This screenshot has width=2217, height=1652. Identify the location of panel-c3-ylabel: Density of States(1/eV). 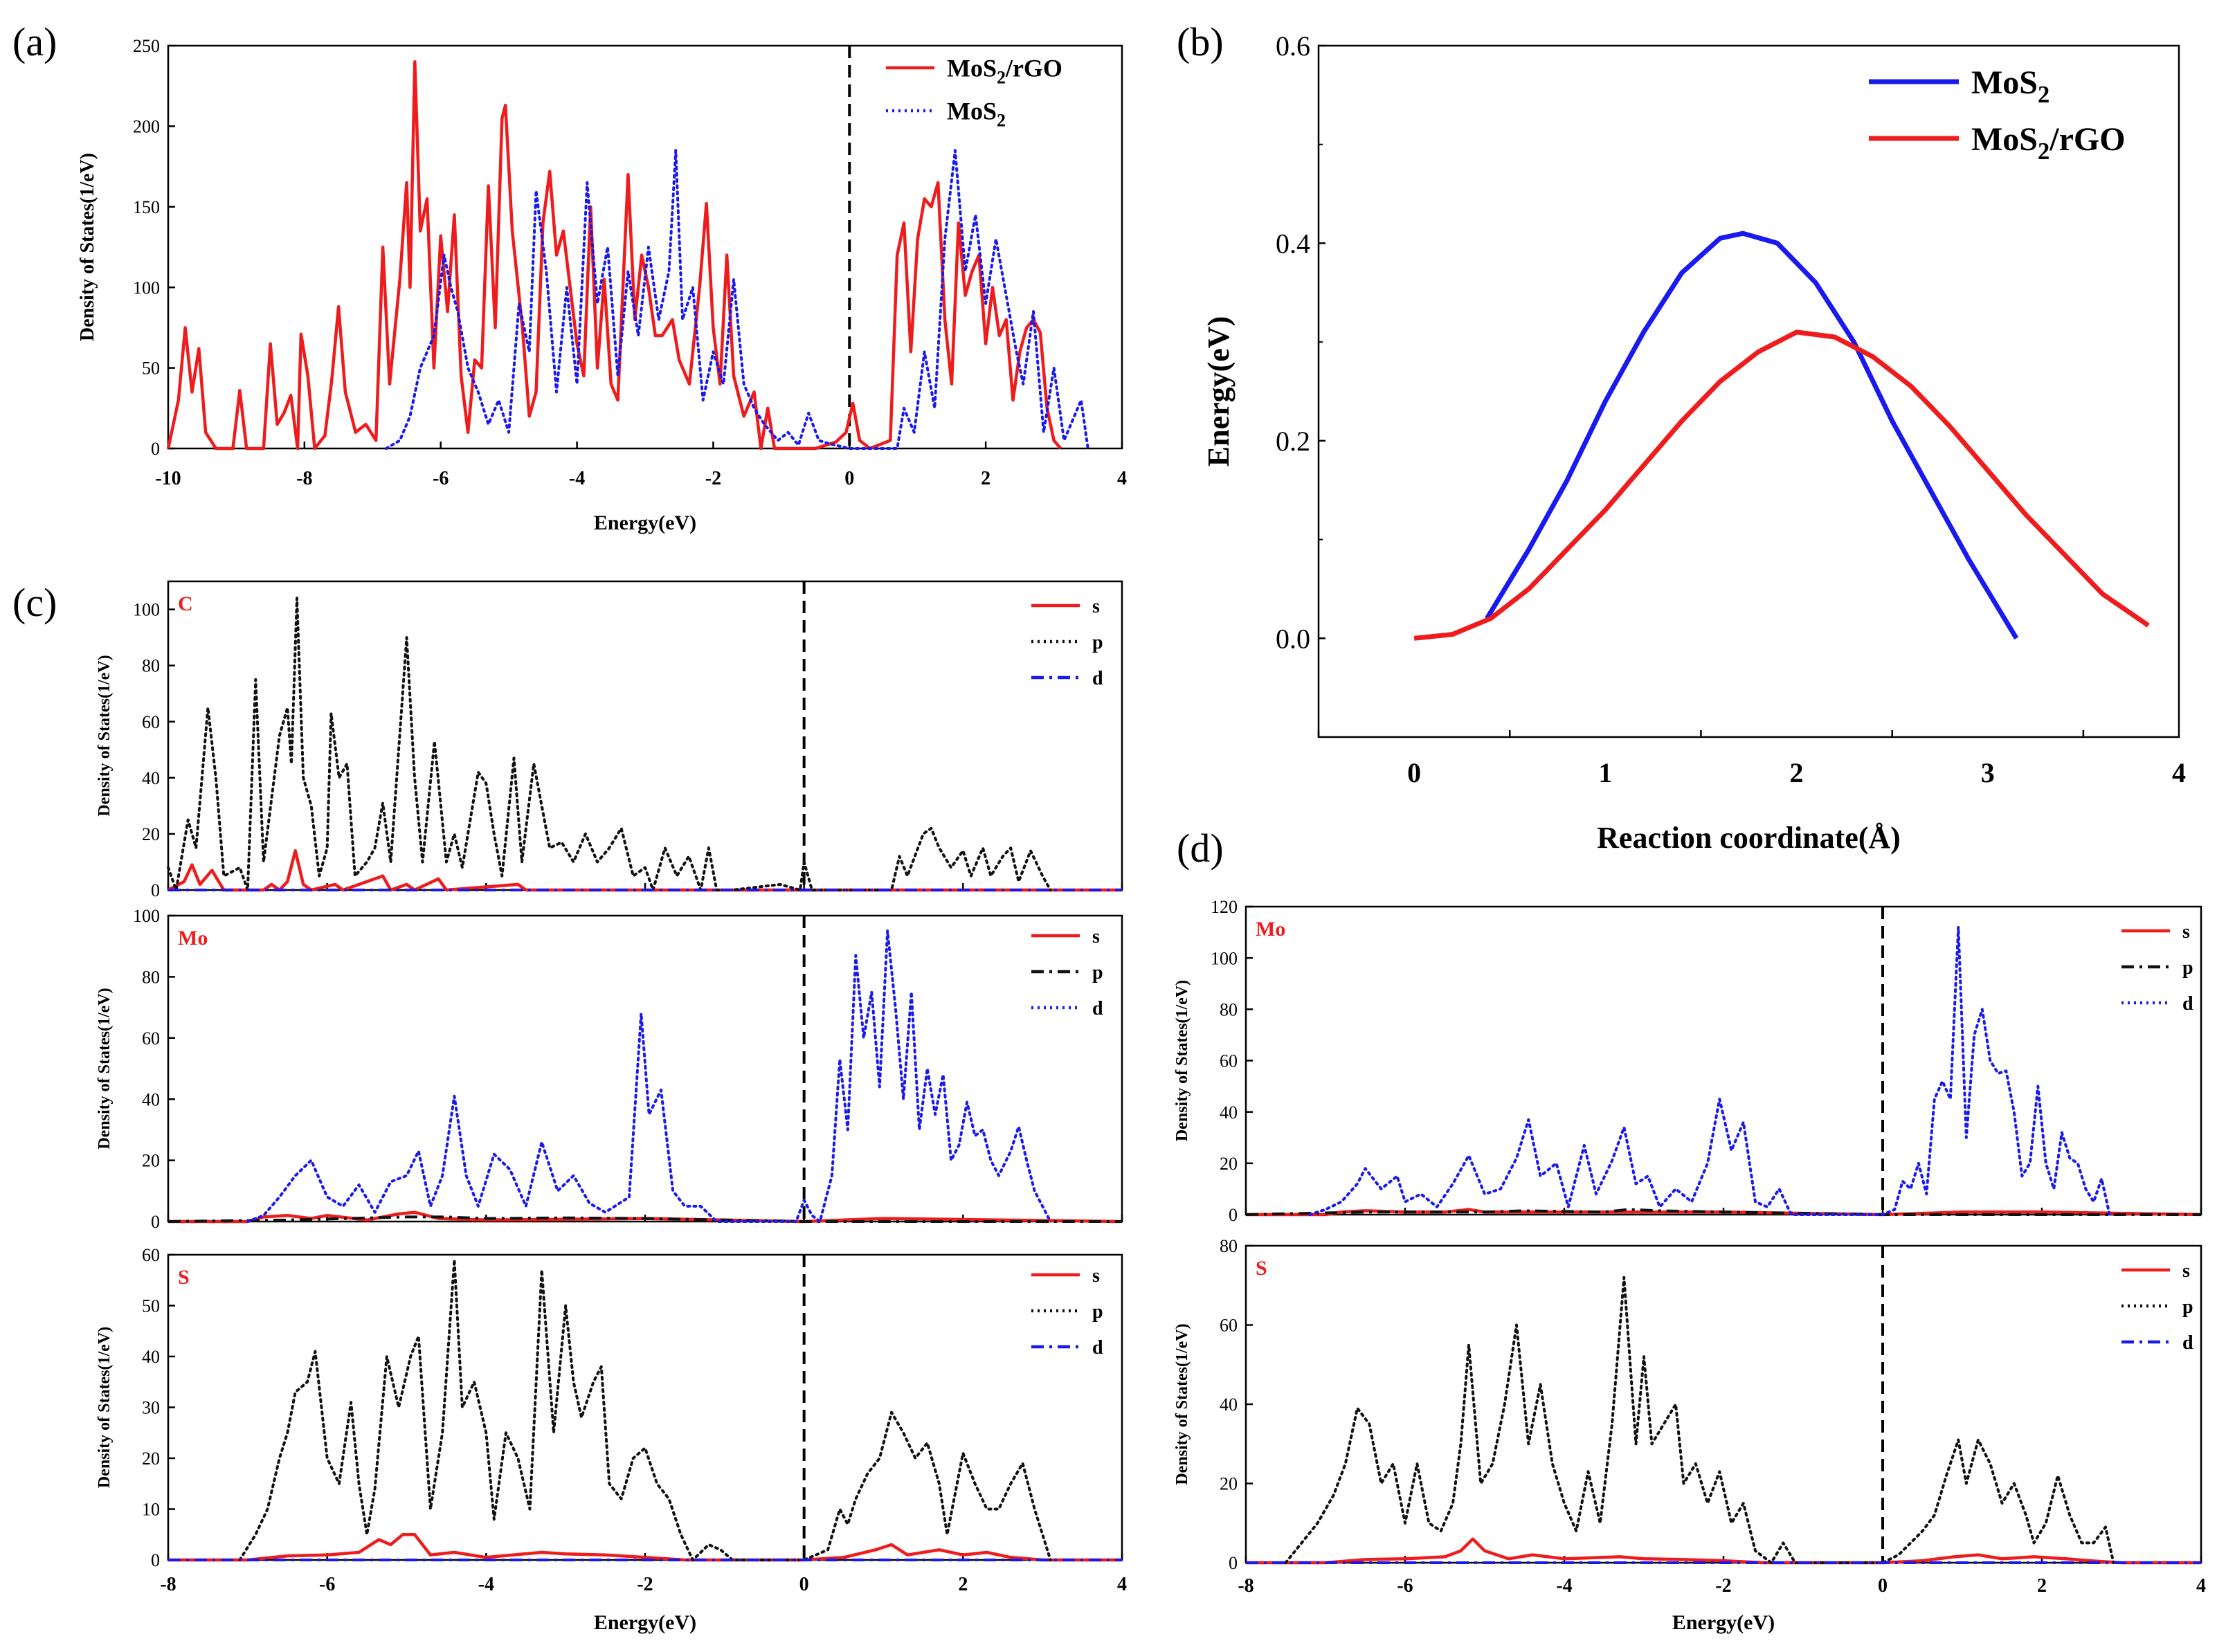
(105, 1407).